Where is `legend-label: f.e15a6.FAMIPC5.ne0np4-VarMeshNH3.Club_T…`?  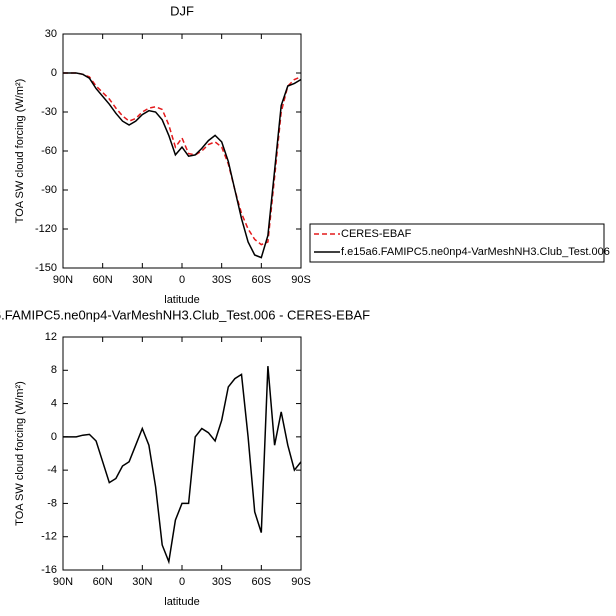 legend-label: f.e15a6.FAMIPC5.ne0np4-VarMeshNH3.Club_T… is located at coordinates (475, 252).